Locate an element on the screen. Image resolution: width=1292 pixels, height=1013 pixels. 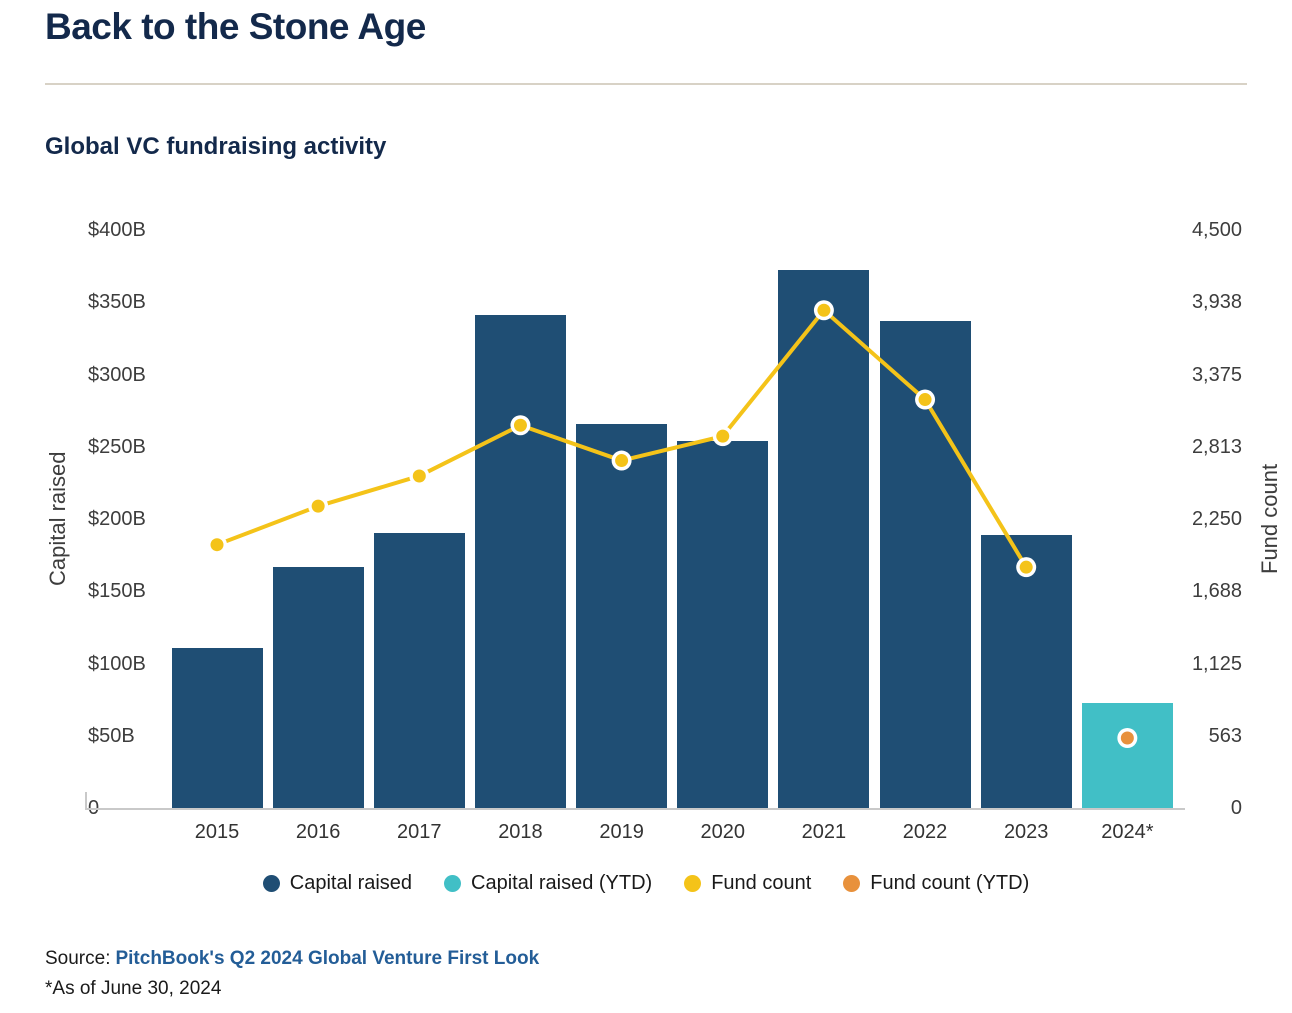
bar-2024 is located at coordinates (1127, 755).